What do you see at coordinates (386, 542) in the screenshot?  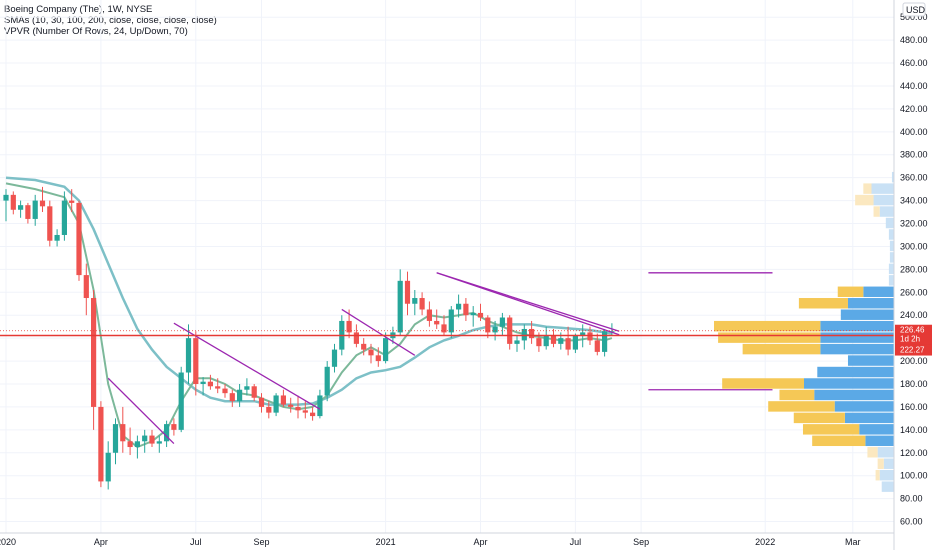 I see `time-tick-label: 2021` at bounding box center [386, 542].